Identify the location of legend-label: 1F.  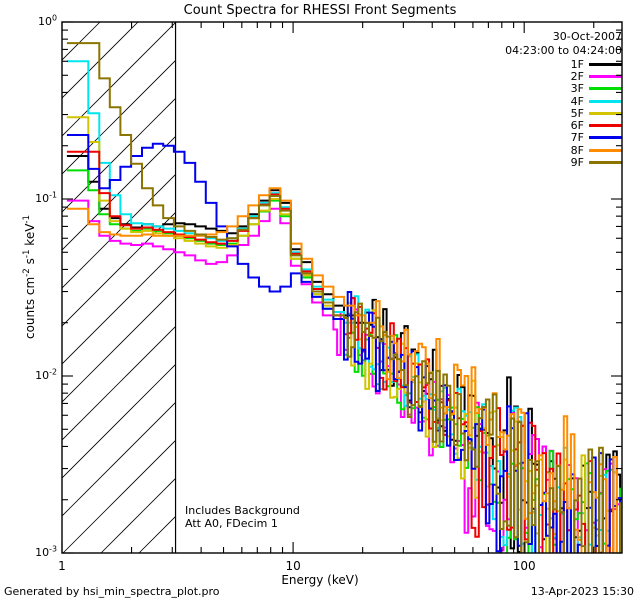
(577, 64).